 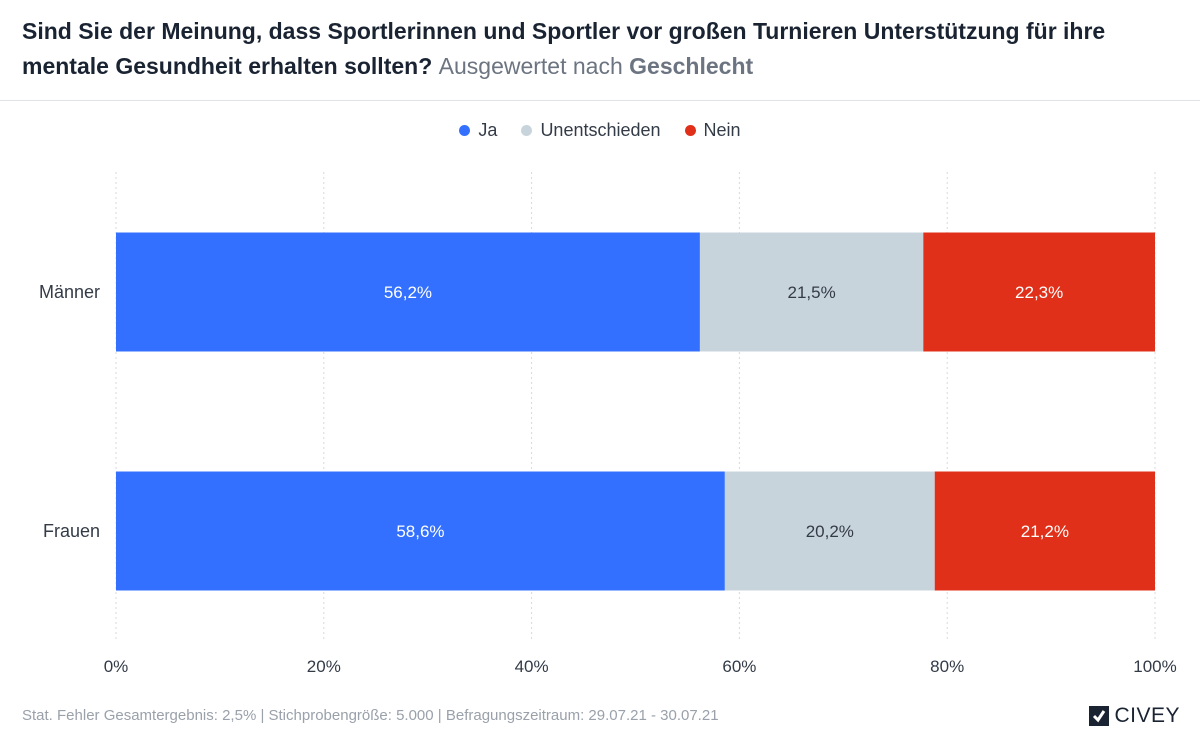 I want to click on subtitle-prefix: Ausgewertet nach, so click(x=530, y=66).